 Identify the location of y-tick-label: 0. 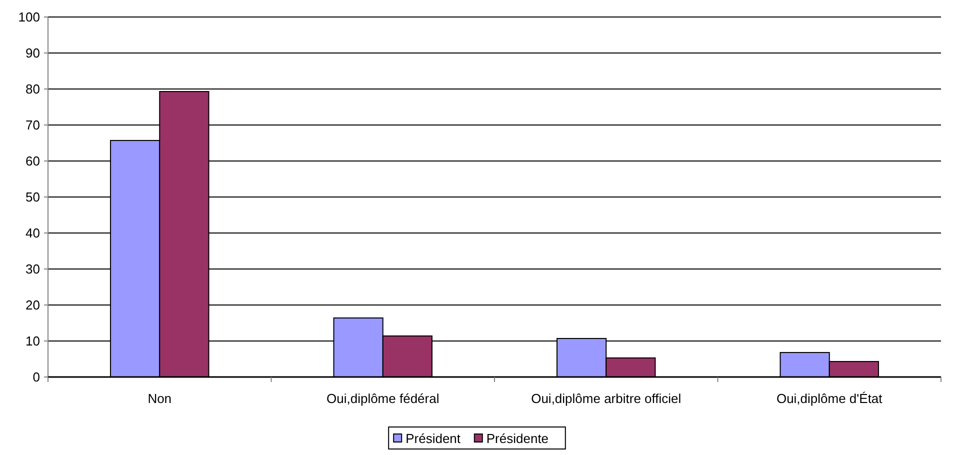
(36, 377).